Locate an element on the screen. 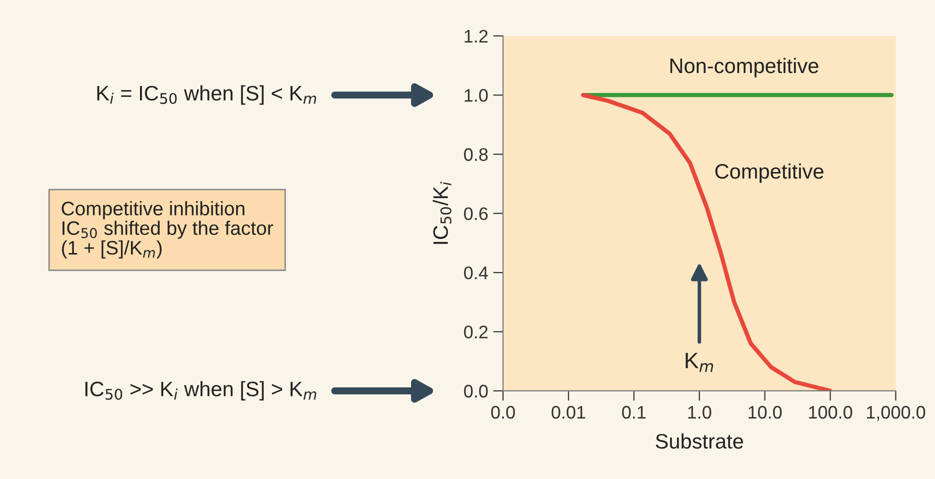  x-tick-label: 1,000.0 is located at coordinates (896, 413).